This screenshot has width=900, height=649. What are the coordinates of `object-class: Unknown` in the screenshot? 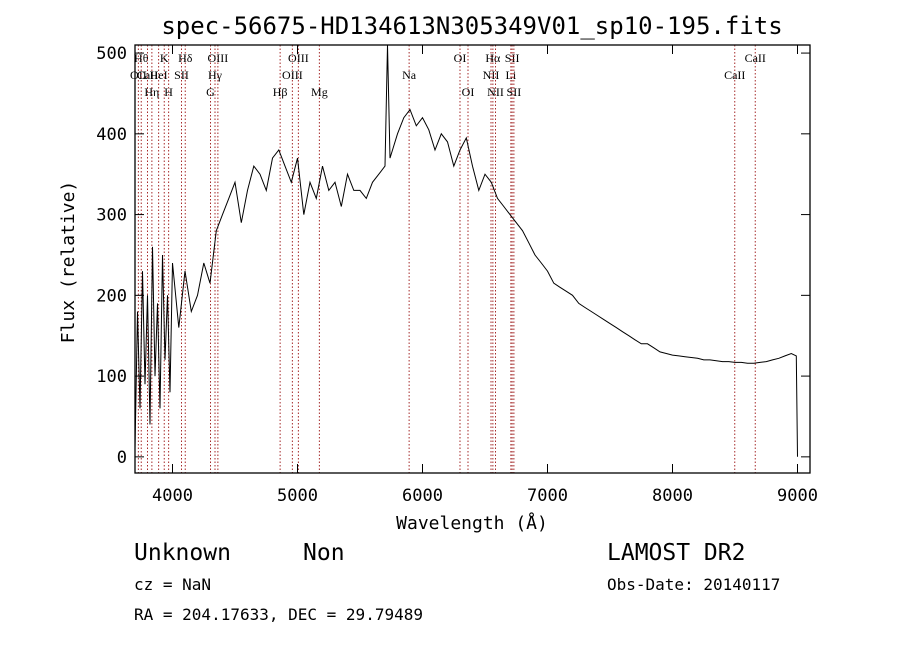 It's located at (182, 553).